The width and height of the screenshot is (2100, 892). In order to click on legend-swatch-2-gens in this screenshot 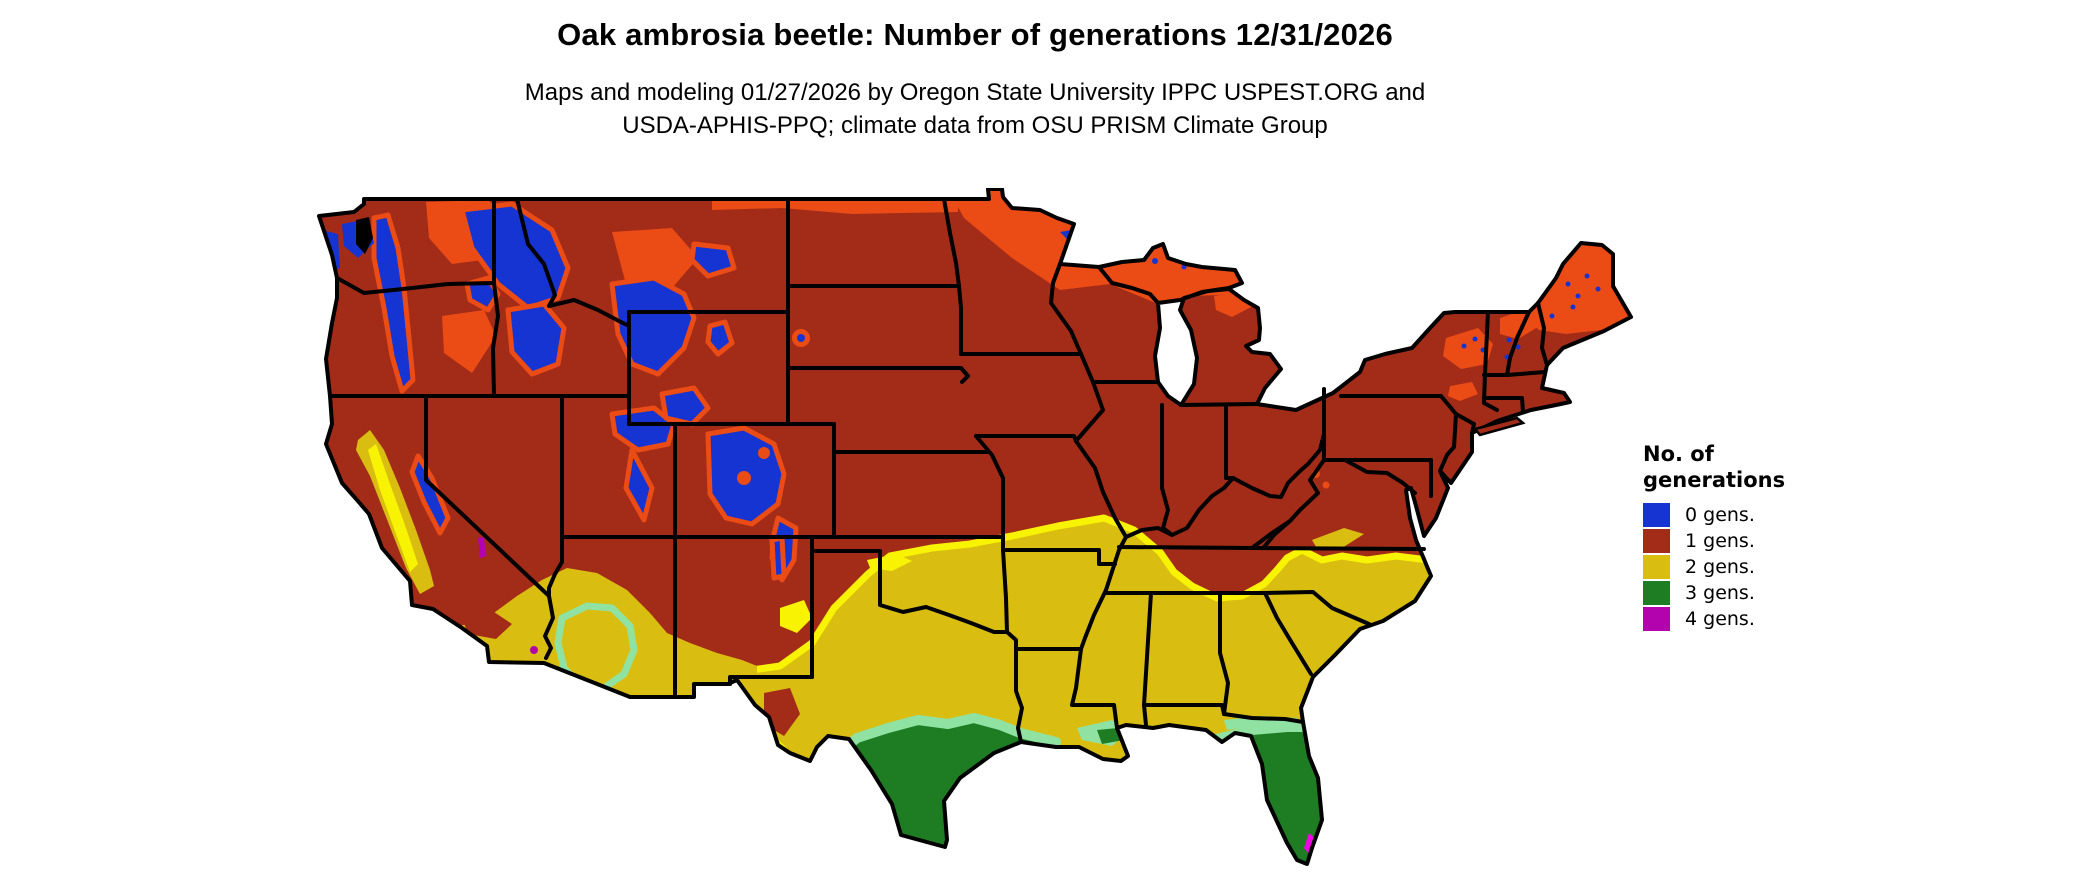, I will do `click(1656, 567)`.